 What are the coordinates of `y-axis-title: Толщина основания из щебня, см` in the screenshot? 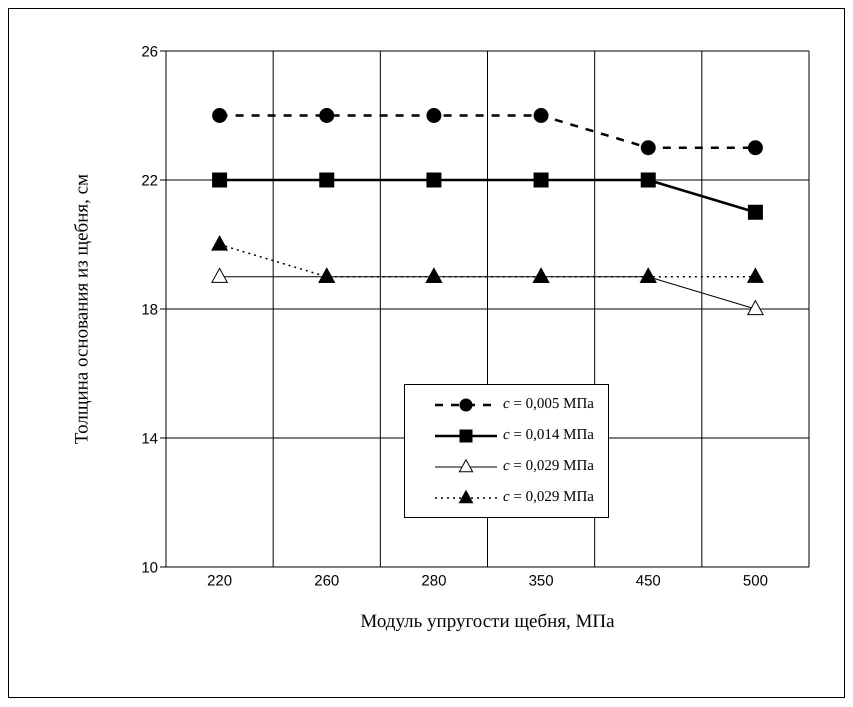 It's located at (82, 309).